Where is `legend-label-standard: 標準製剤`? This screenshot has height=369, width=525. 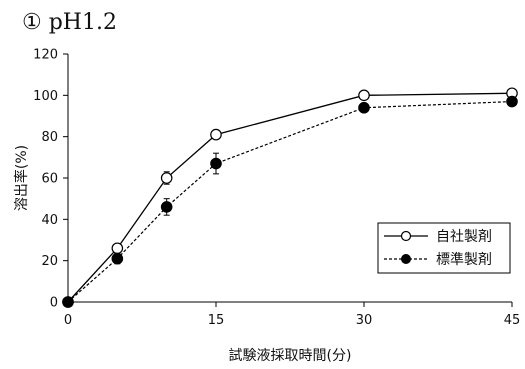 legend-label-standard: 標準製剤 is located at coordinates (464, 260).